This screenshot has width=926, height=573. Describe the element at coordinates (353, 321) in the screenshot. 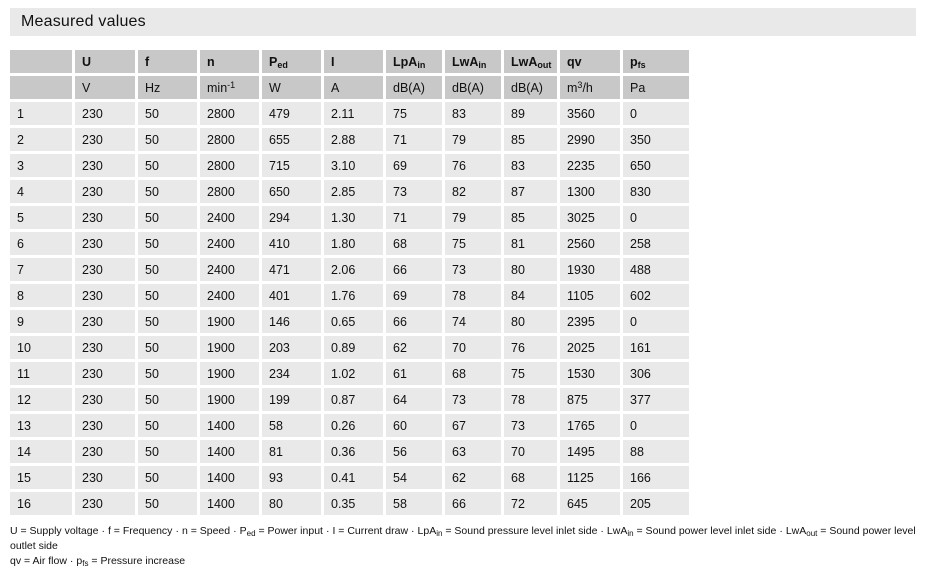

I see `value-cell-i: 0.65` at that location.